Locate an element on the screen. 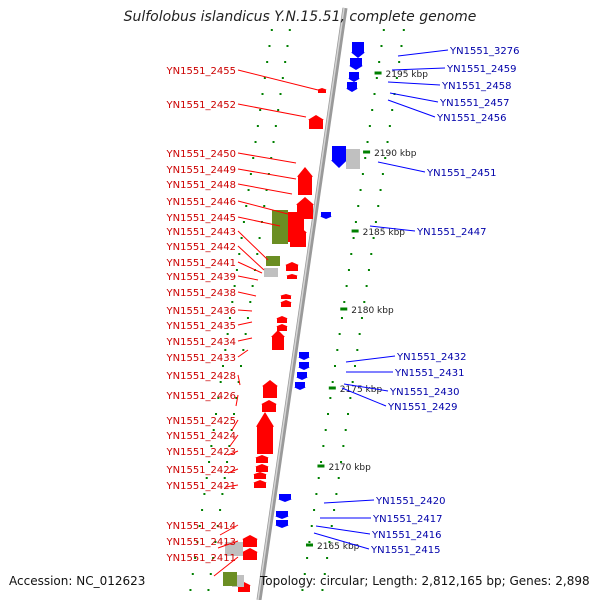 This screenshot has height=604, width=600. right-gene-label: YN1551_2447 is located at coordinates (451, 232).